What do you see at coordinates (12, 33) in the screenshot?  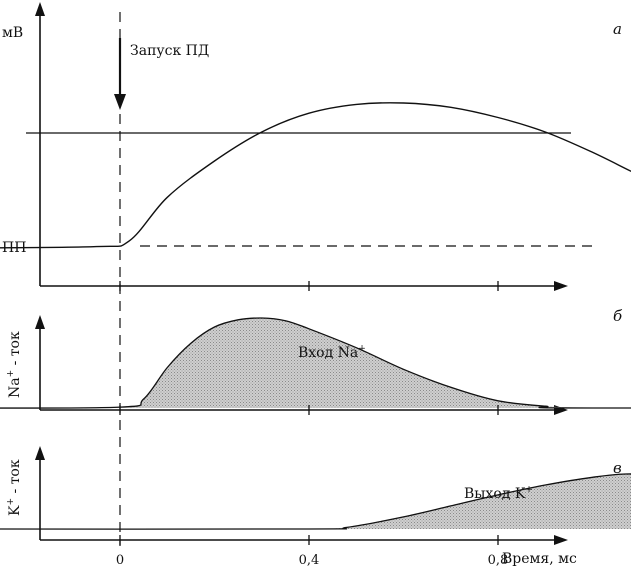 I see `panel-a-y-unit: мВ` at bounding box center [12, 33].